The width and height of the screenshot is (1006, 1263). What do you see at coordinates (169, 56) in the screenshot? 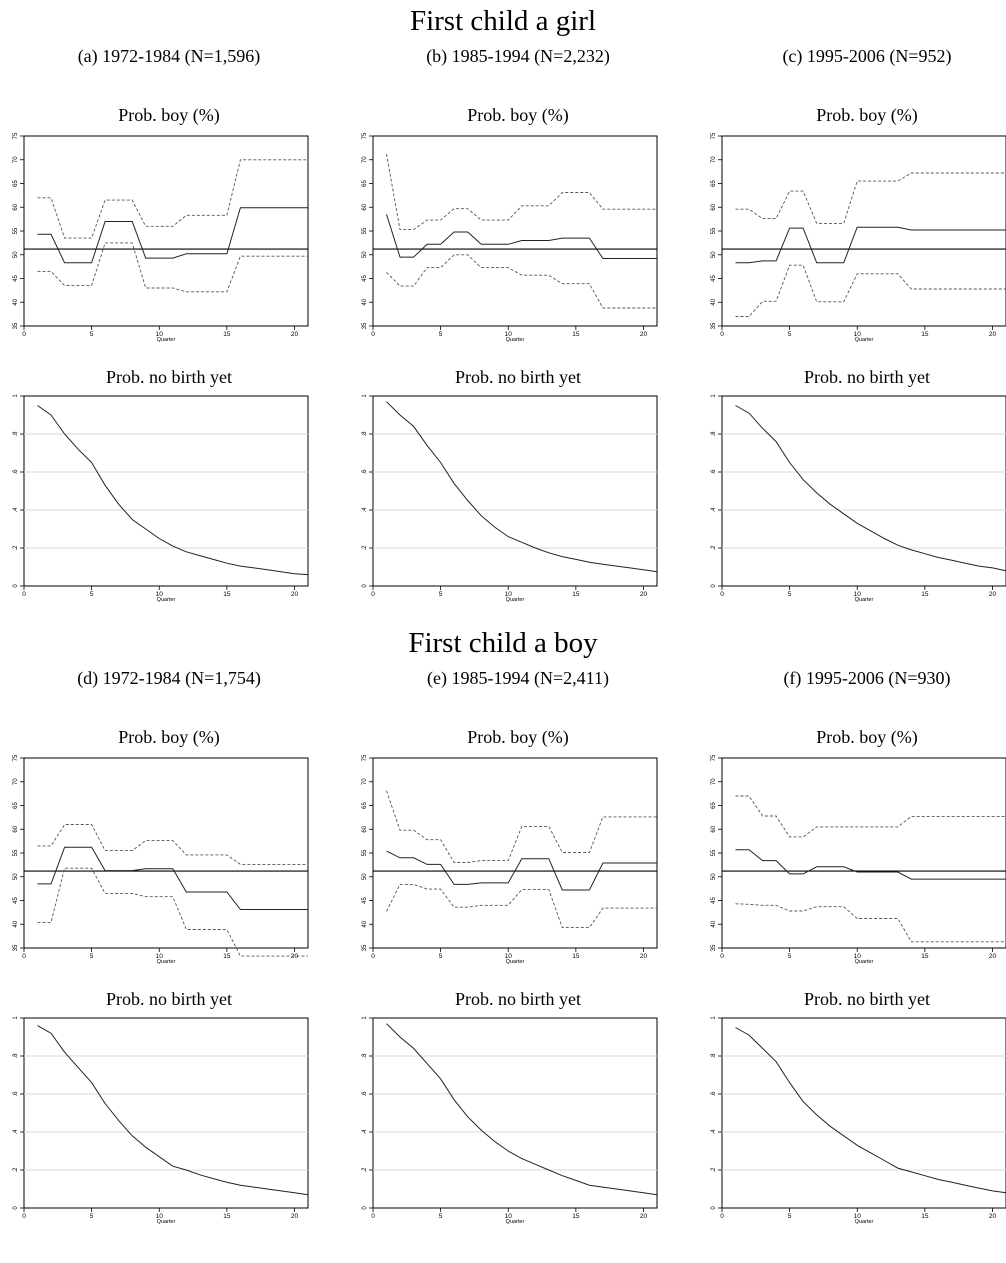
I see `panel-title: (a) 1972-1984 (N=1,596)` at bounding box center [169, 56].